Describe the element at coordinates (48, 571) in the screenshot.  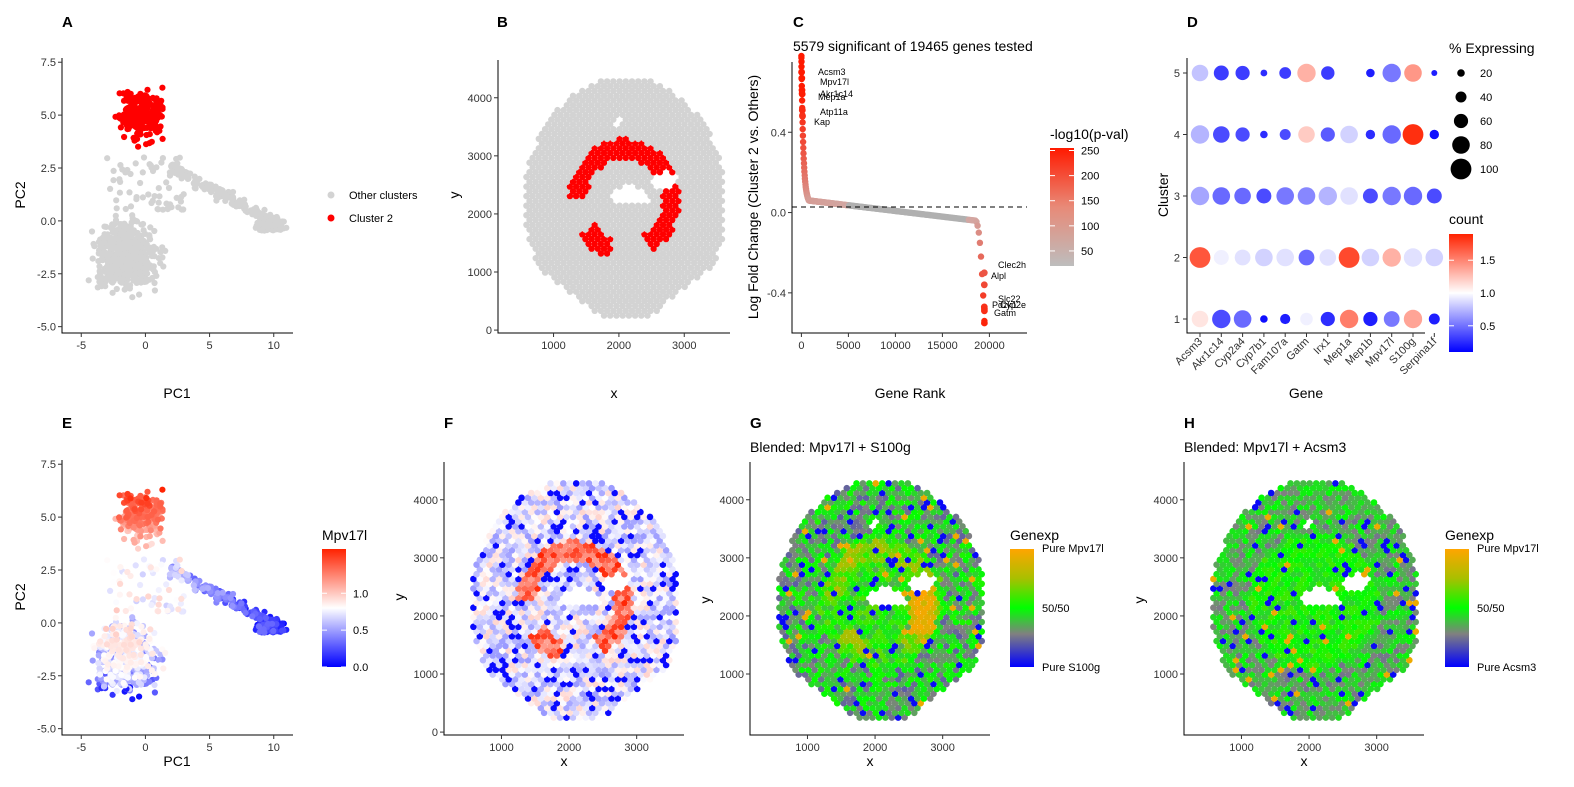
I see `panel-e-y-tick-label: 2.5` at that location.